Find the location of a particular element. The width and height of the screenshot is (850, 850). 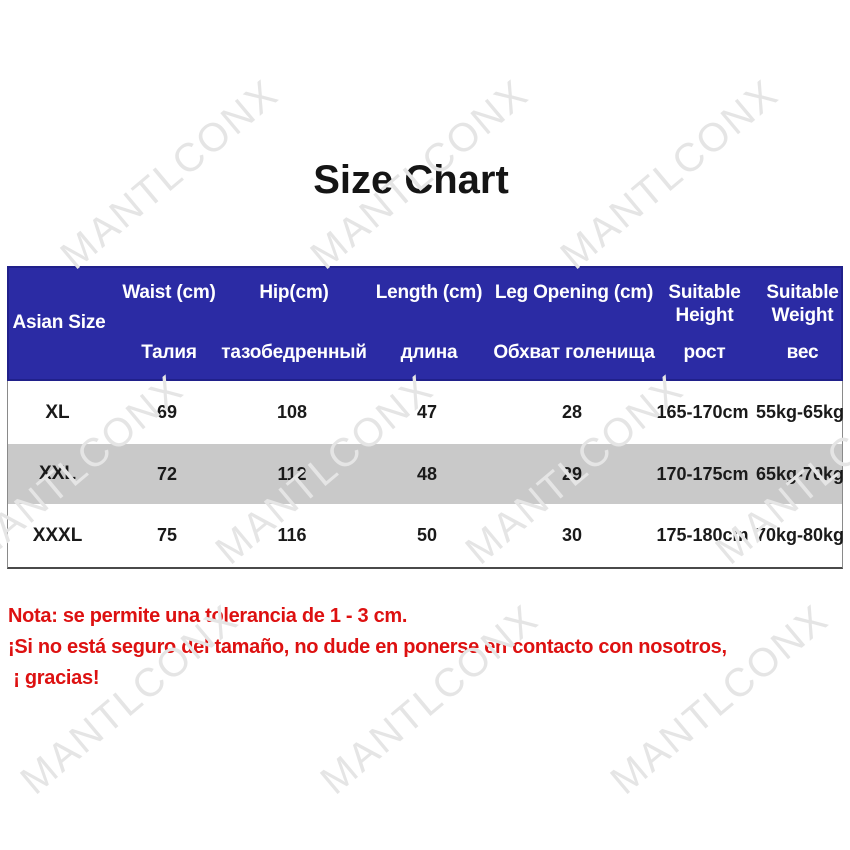

column-header-label: Asian Size is located at coordinates (59, 322).